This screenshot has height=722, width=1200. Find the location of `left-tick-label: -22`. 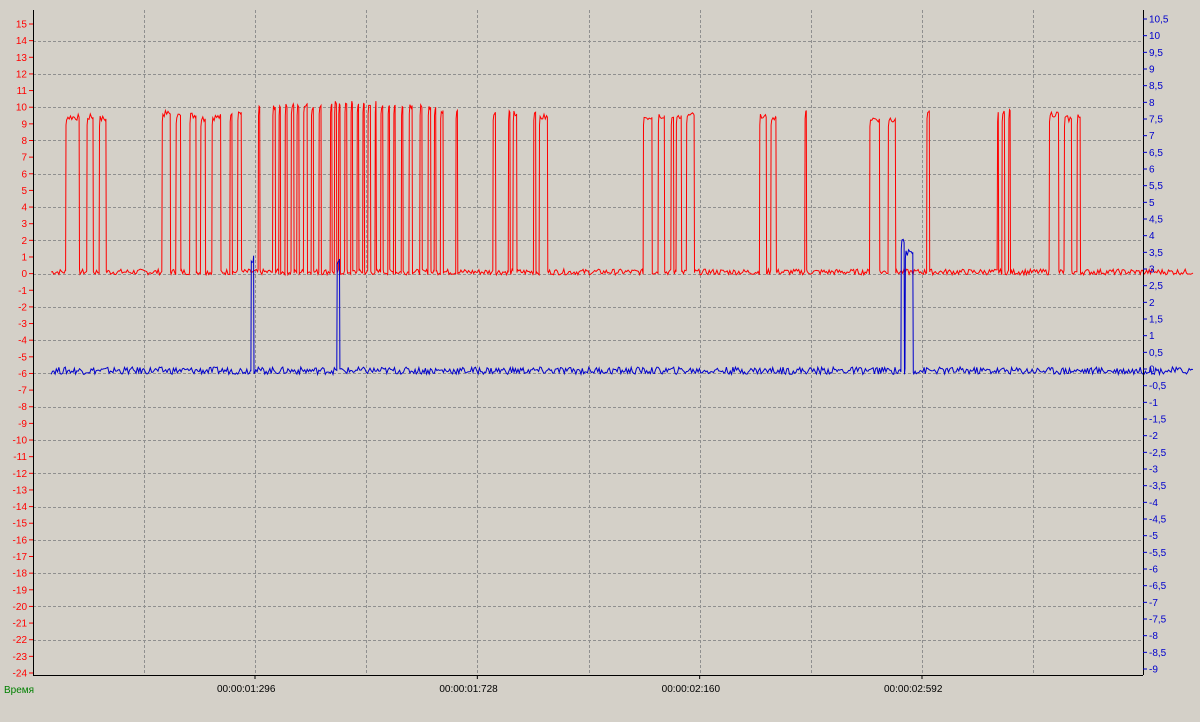

left-tick-label: -22 is located at coordinates (20, 640).